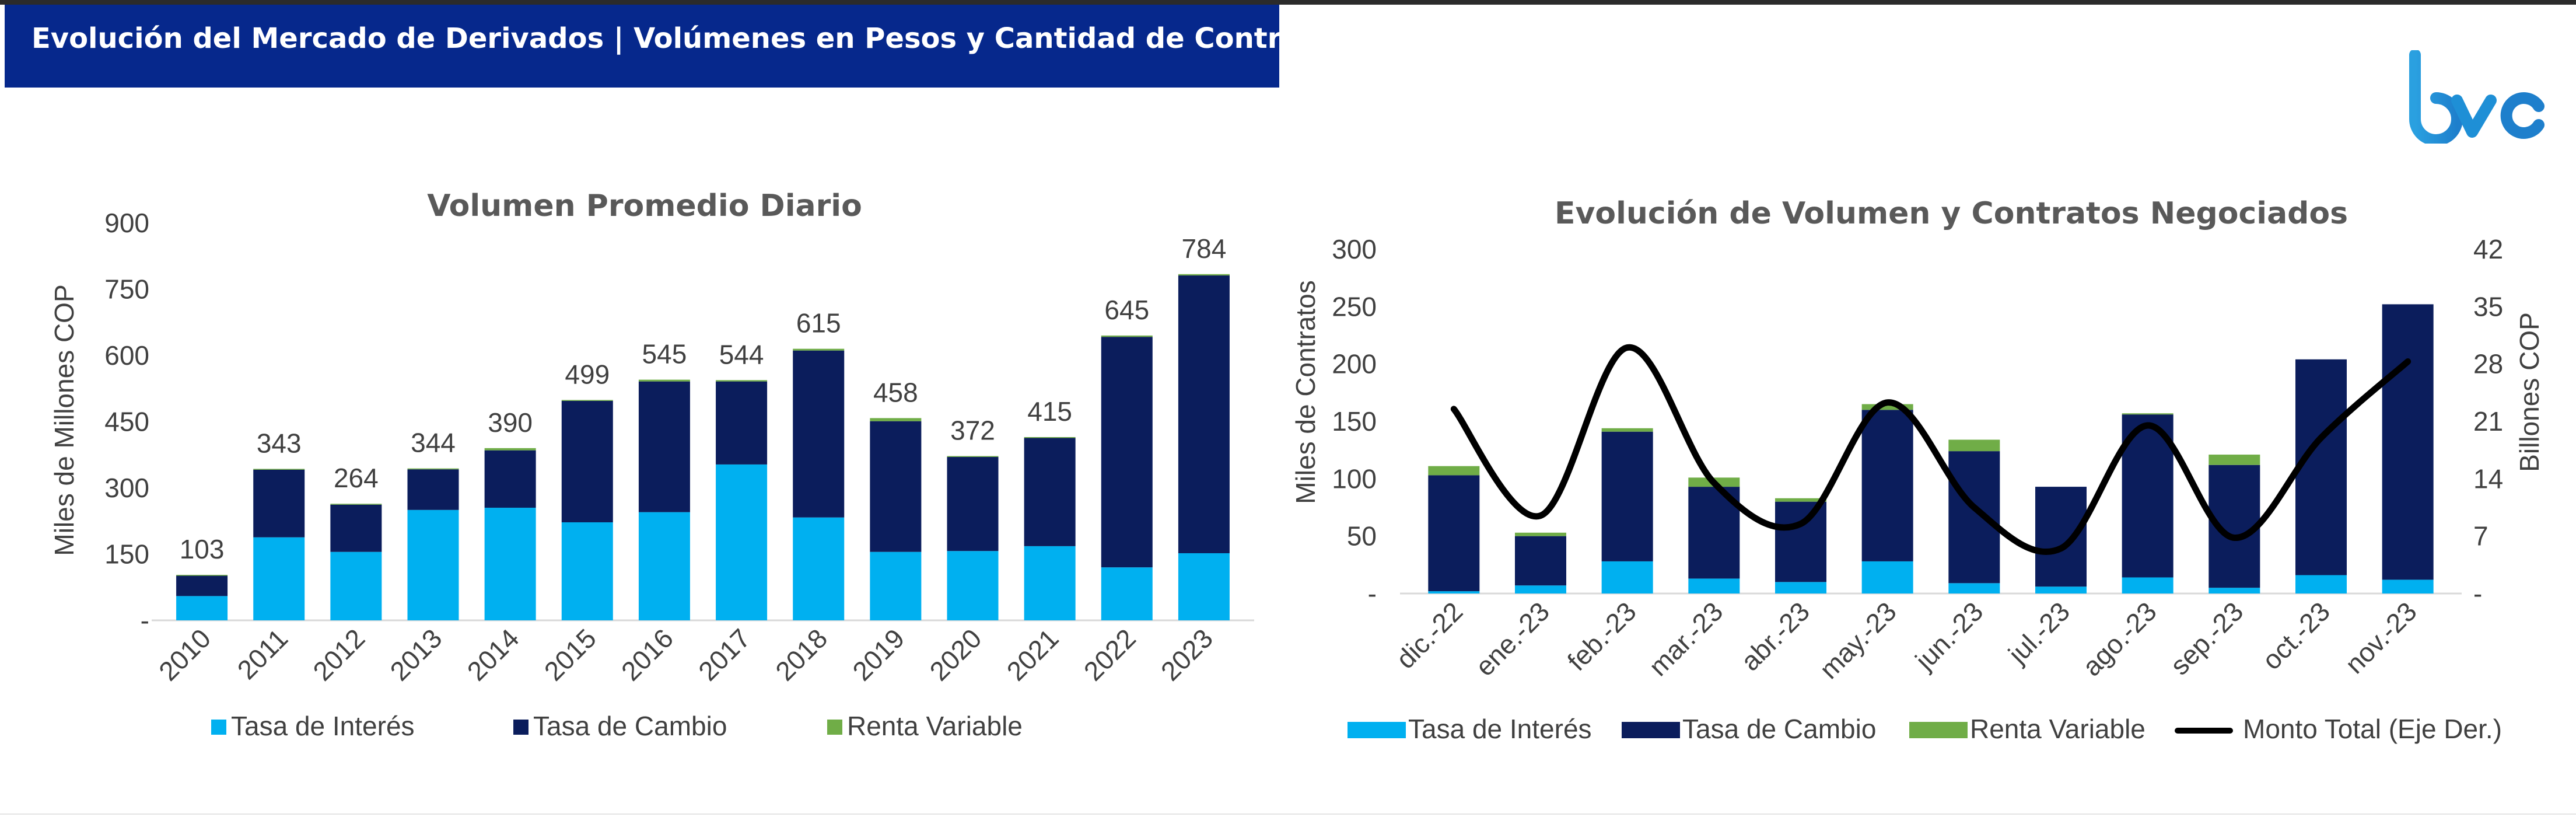 The width and height of the screenshot is (2576, 817). What do you see at coordinates (973, 457) in the screenshot?
I see `bar-renta-variable-2020` at bounding box center [973, 457].